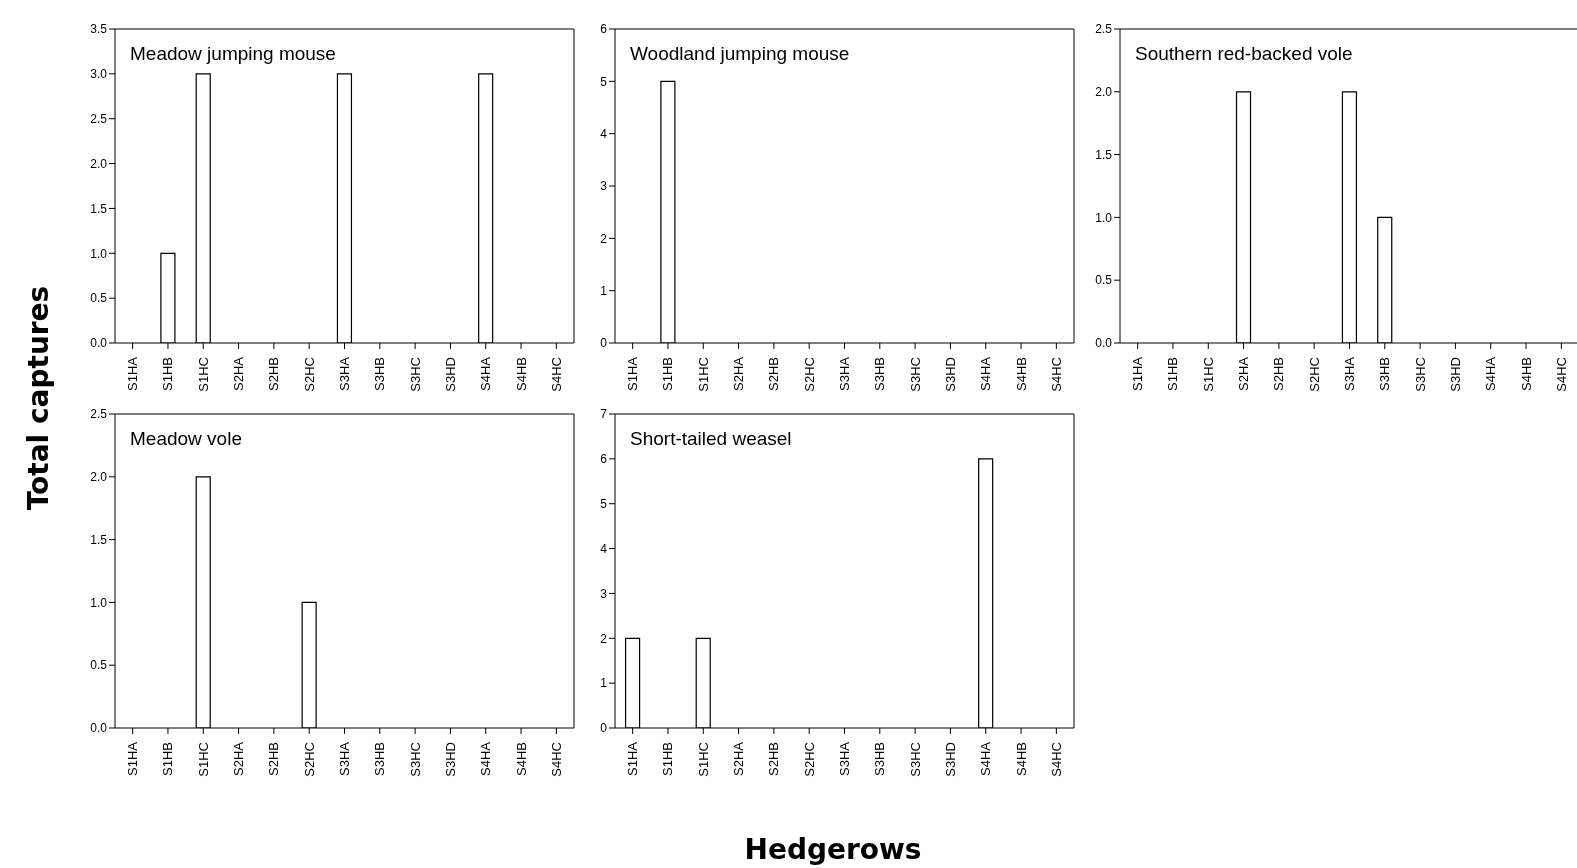  What do you see at coordinates (99, 74) in the screenshot?
I see `y-tick-label: 3.0` at bounding box center [99, 74].